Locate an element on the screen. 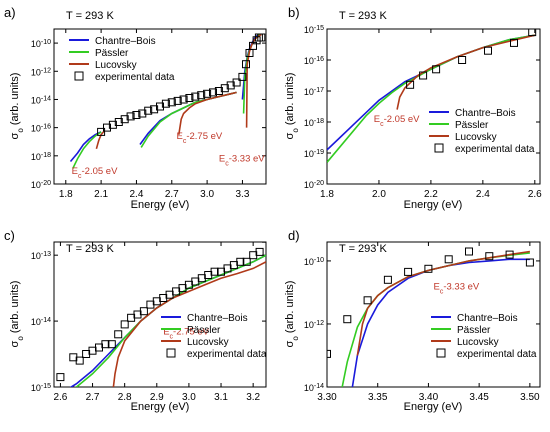 The image size is (550, 432). x-tick-label: 2.7 is located at coordinates (172, 194).